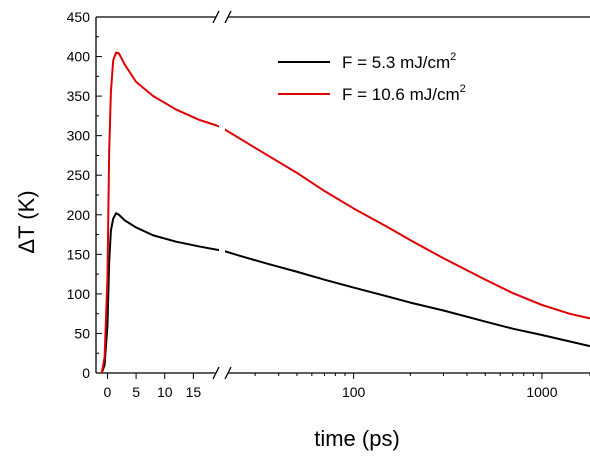 The image size is (590, 456). I want to click on x-tick-label: 1000, so click(541, 392).